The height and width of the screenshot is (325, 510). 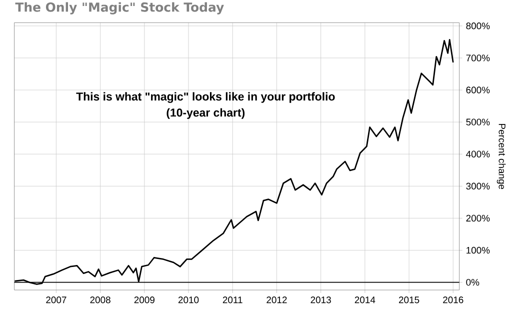 What do you see at coordinates (453, 300) in the screenshot?
I see `x-tick-label: 2016` at bounding box center [453, 300].